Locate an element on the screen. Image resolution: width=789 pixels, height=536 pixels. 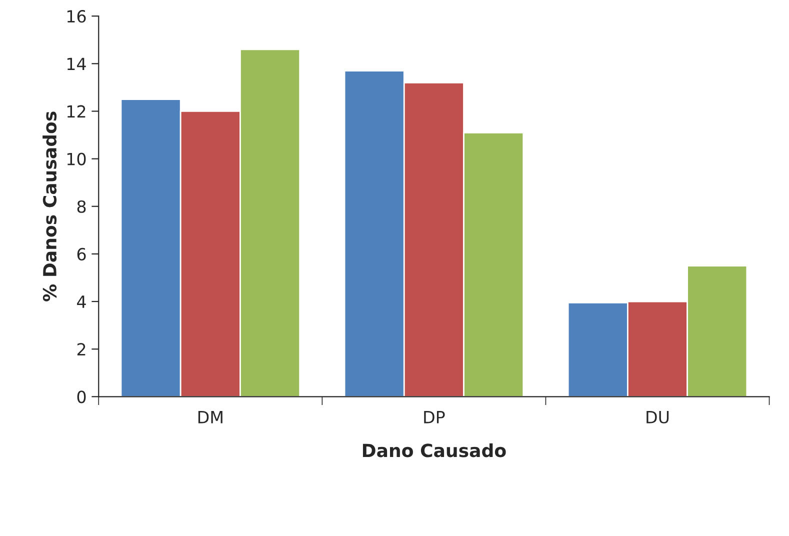
x-tick-label: DU is located at coordinates (657, 417).